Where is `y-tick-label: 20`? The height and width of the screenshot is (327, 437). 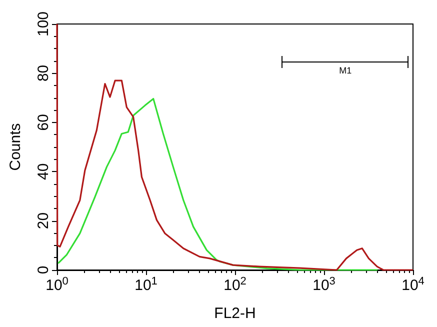
y-tick-label: 20 is located at coordinates (43, 221).